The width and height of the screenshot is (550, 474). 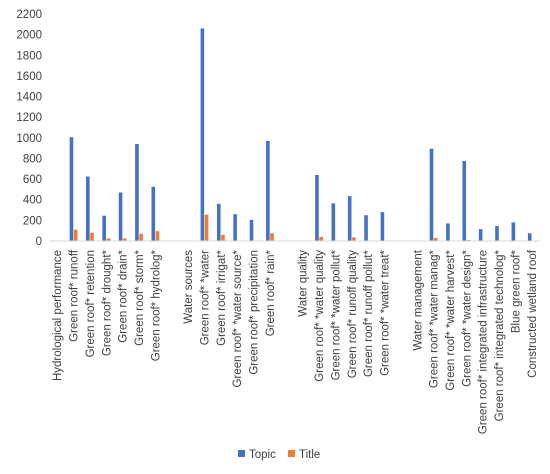 What do you see at coordinates (124, 295) in the screenshot?
I see `x-category-label: Green roof* drain*` at bounding box center [124, 295].